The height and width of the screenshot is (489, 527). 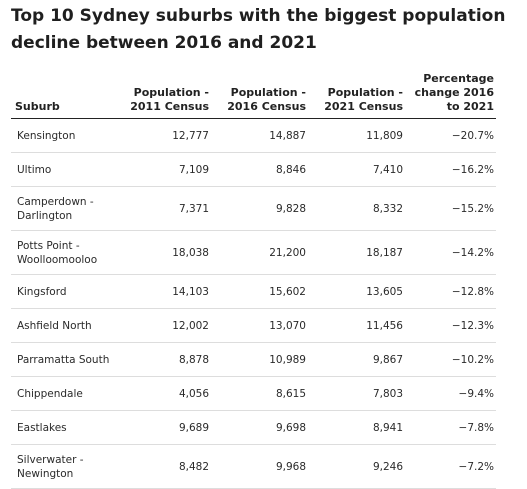 I want to click on cell-percentage-change: −14.2%, so click(x=450, y=252).